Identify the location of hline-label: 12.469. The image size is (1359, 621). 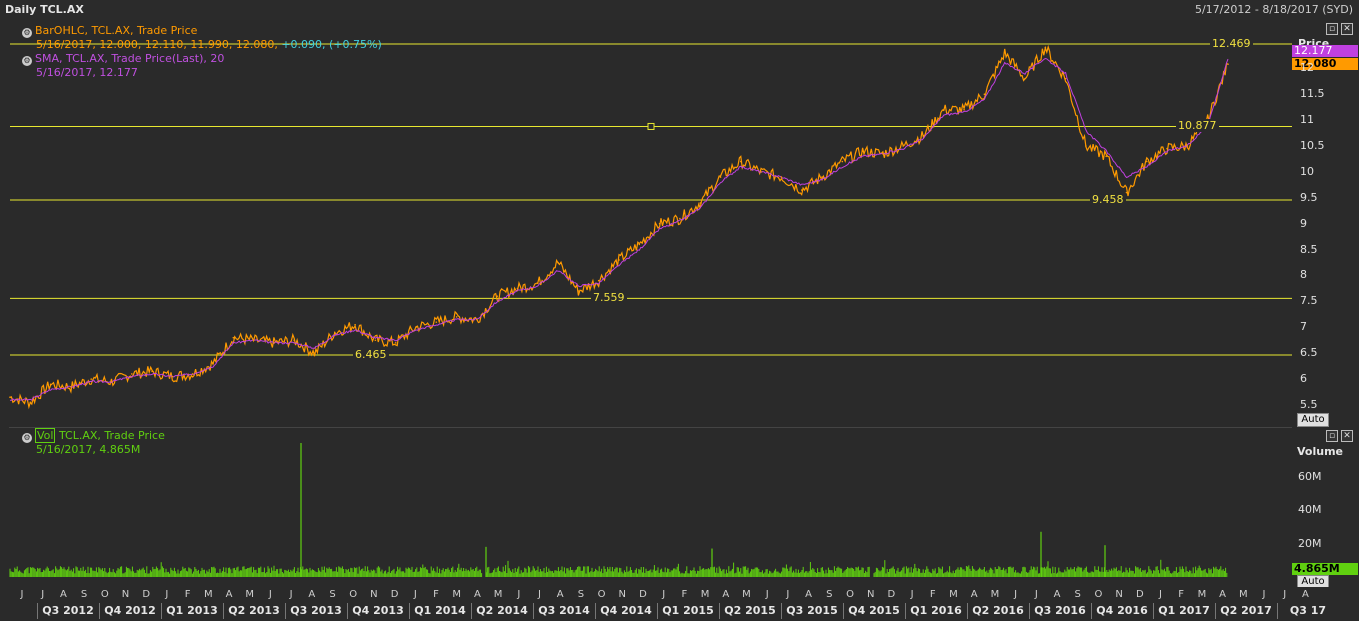
(1231, 43).